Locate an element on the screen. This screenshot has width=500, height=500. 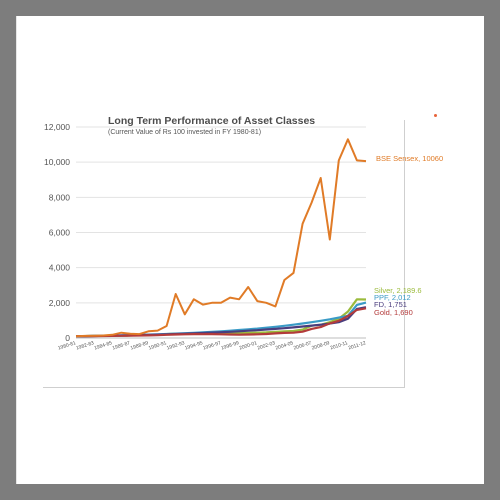
series-line-gold is located at coordinates (221, 322).